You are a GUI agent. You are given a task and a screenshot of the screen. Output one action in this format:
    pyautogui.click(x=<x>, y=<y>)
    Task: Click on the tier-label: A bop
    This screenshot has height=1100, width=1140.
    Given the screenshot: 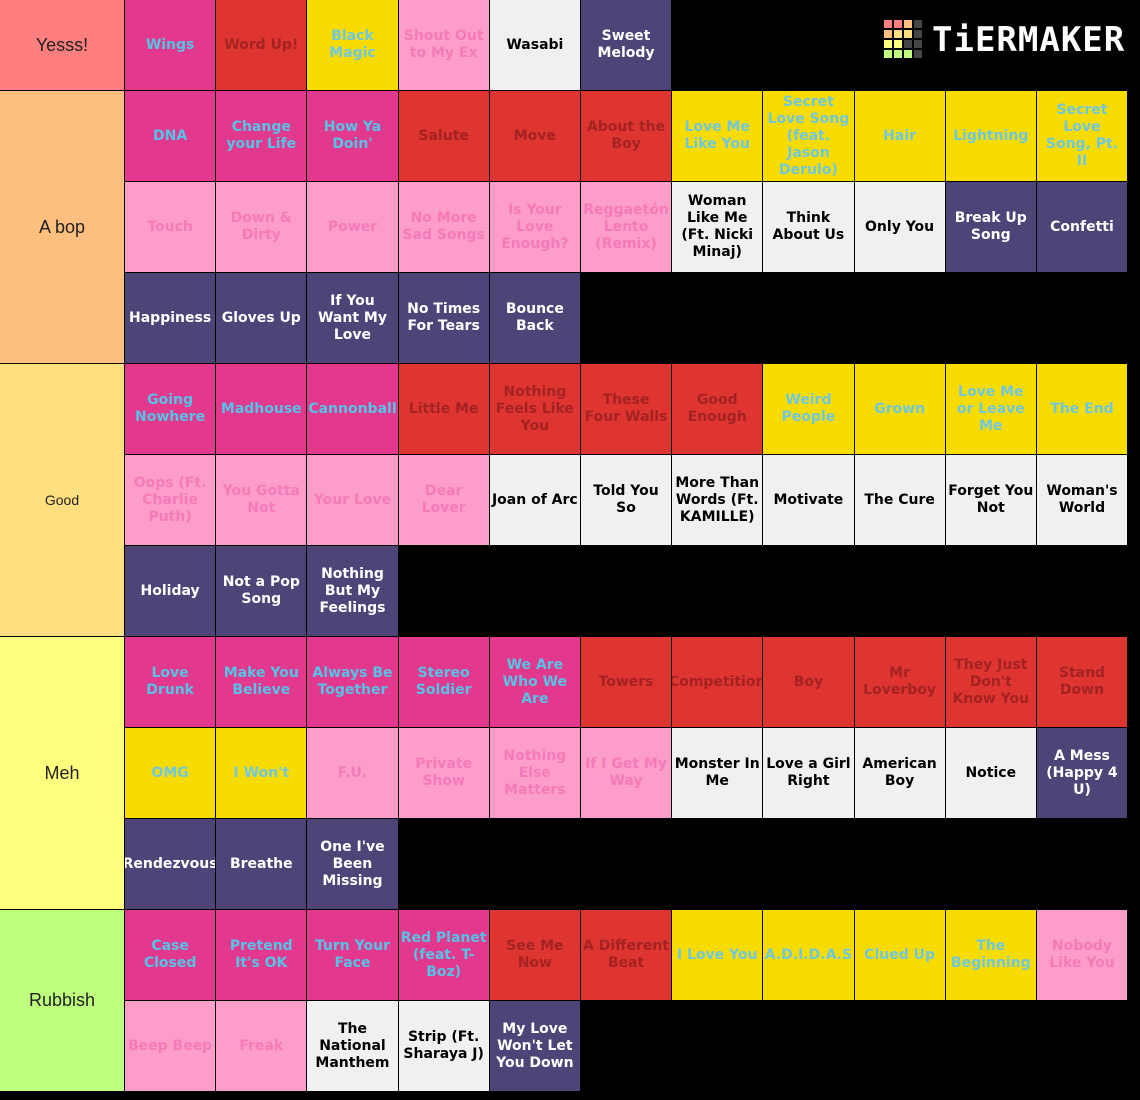 What is the action you would take?
    pyautogui.click(x=62, y=227)
    